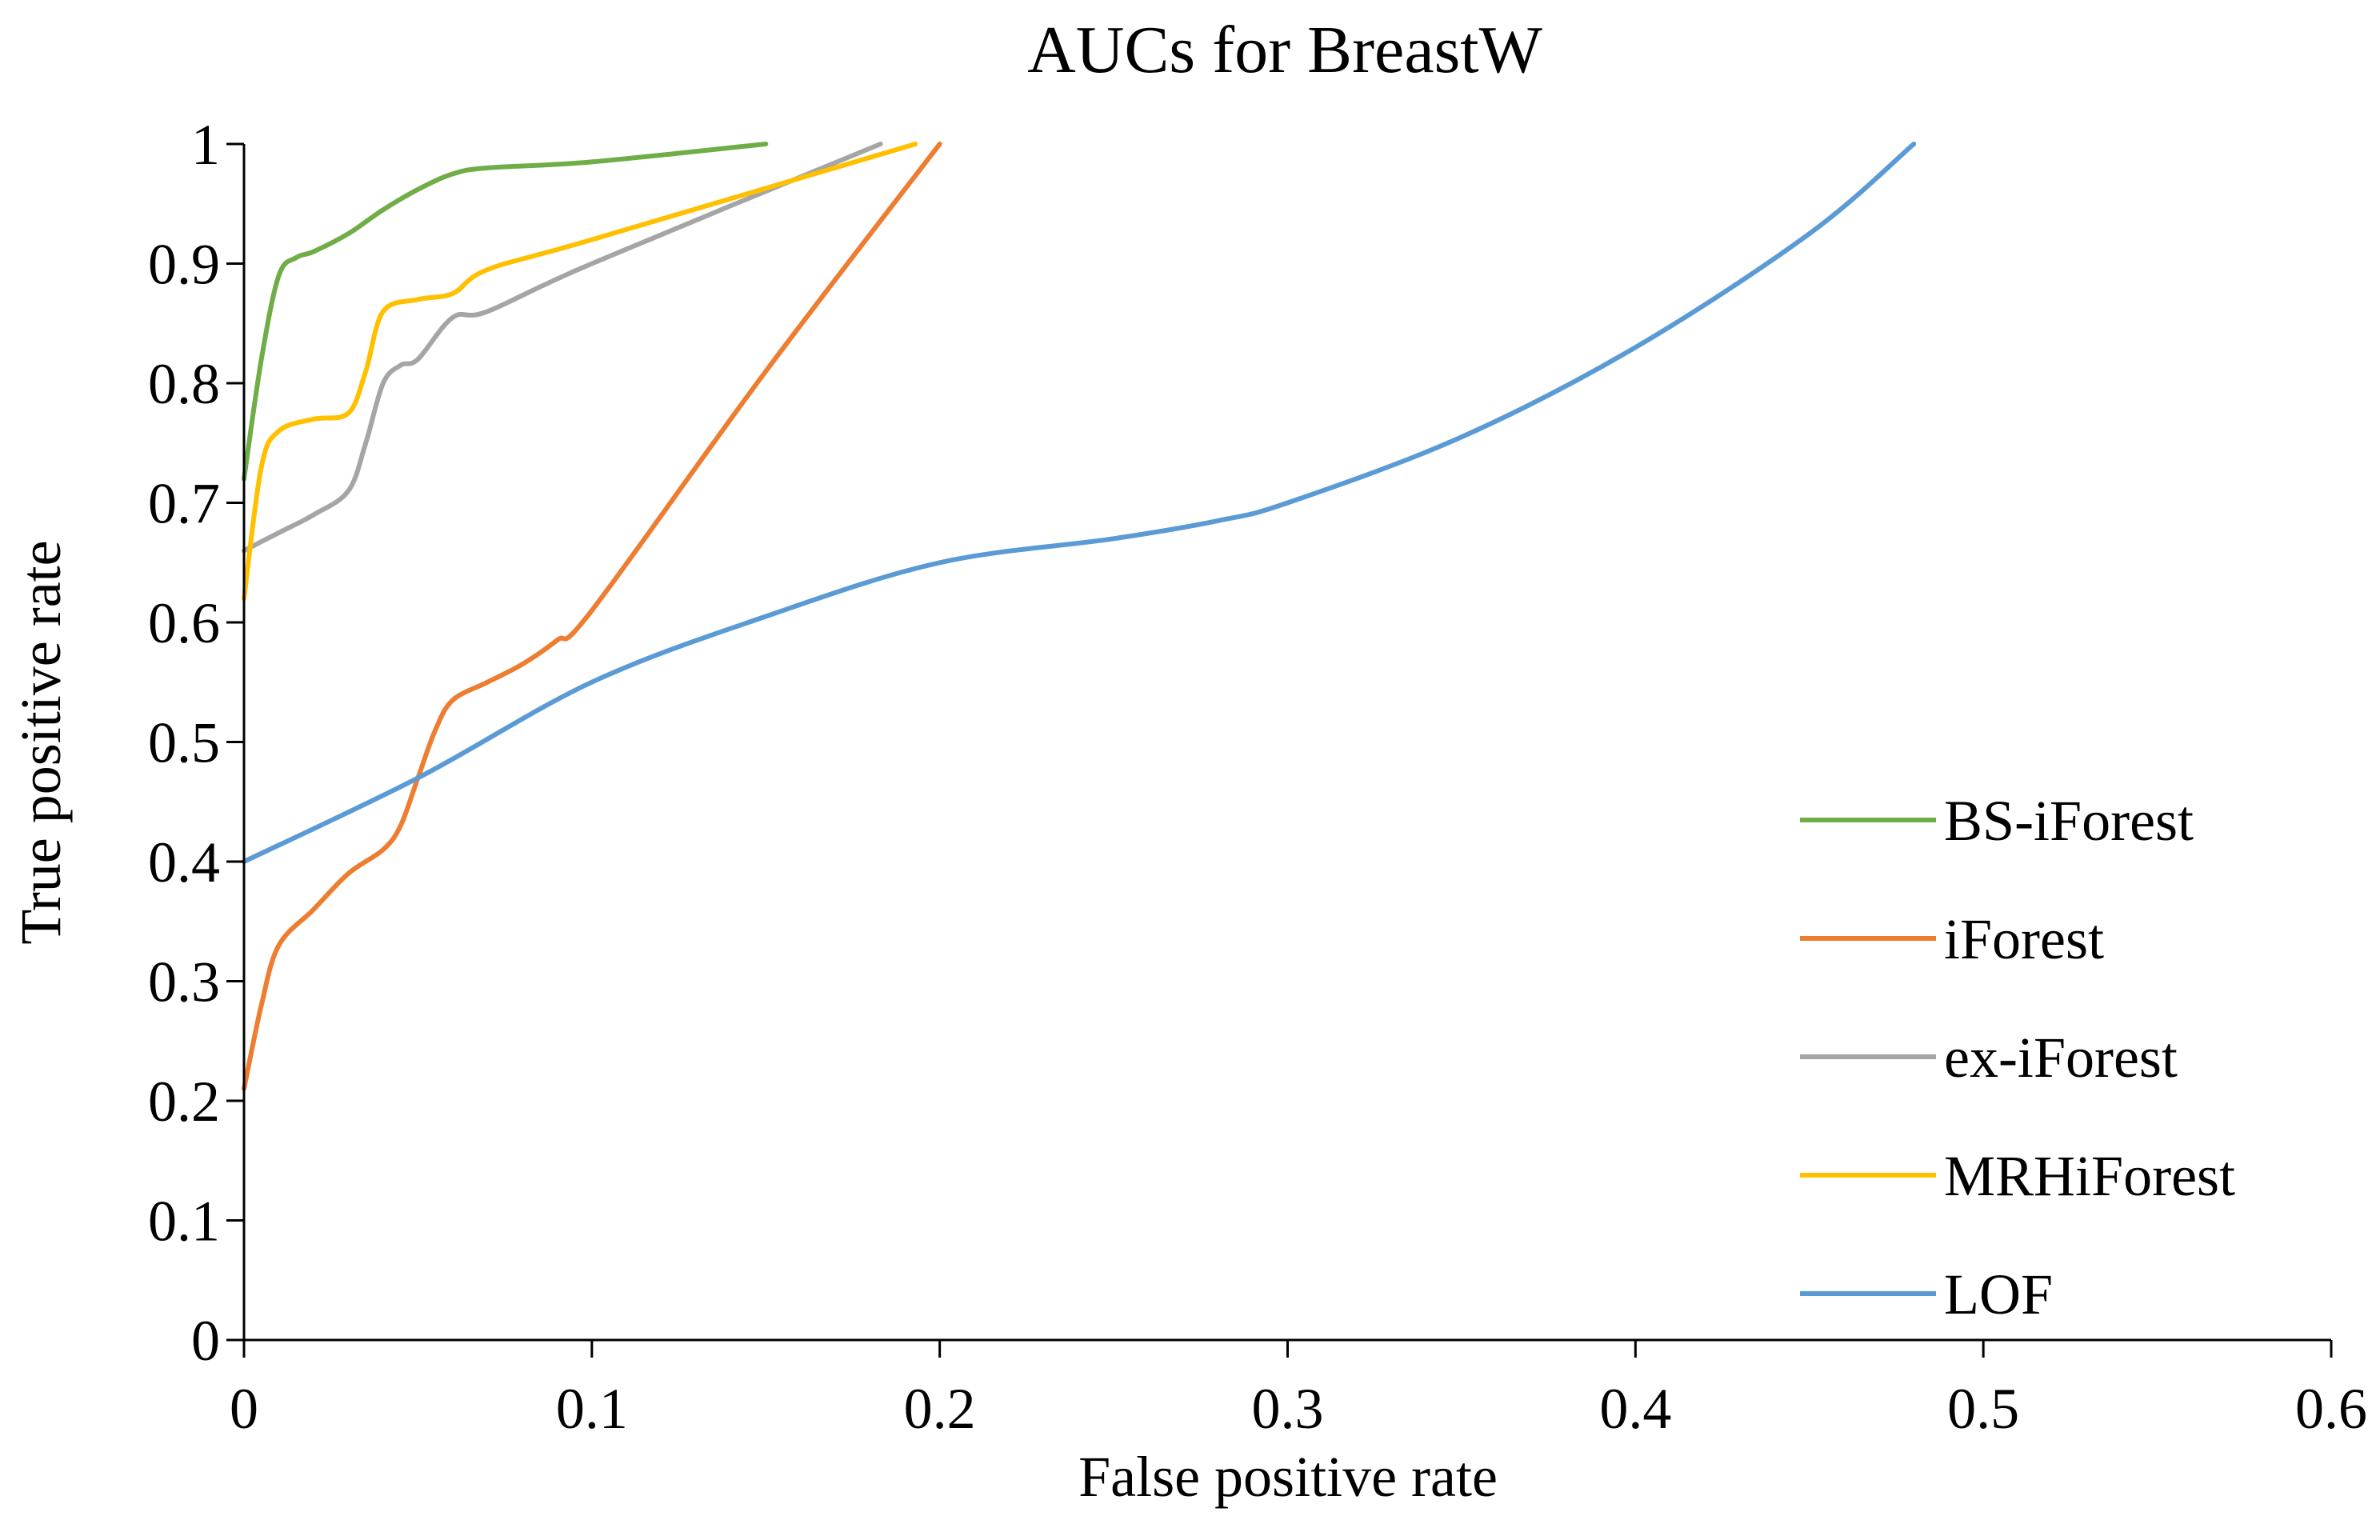  I want to click on legend-label-ex-iforest: ex-iForest, so click(2061, 1058).